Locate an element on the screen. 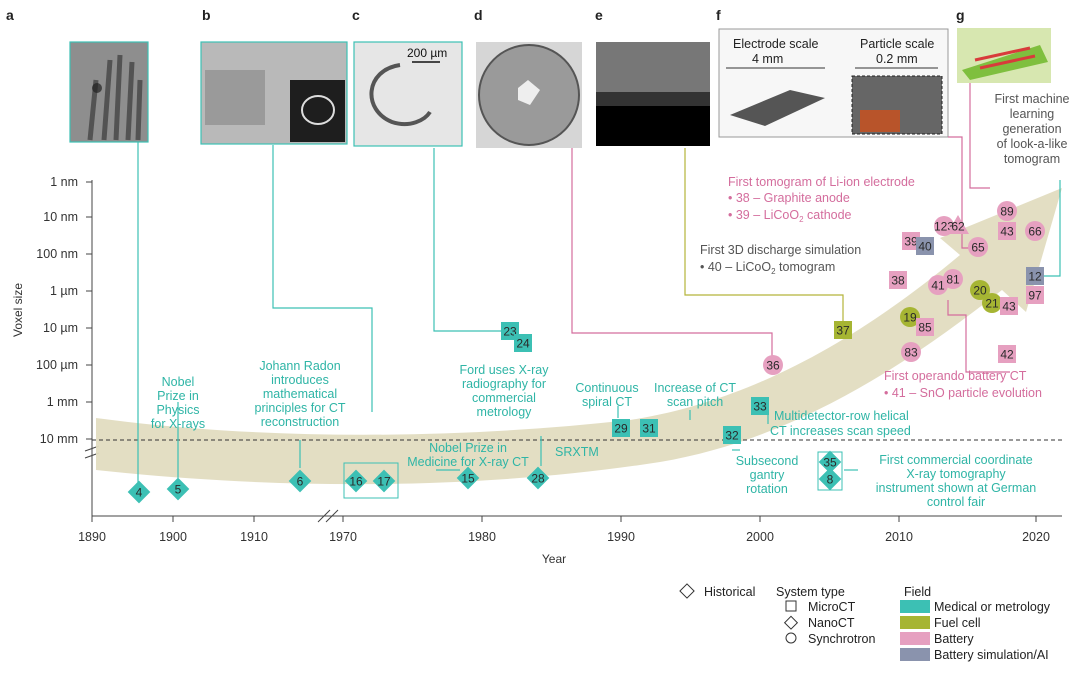 The image size is (1080, 676). marker-35: 35 is located at coordinates (830, 462).